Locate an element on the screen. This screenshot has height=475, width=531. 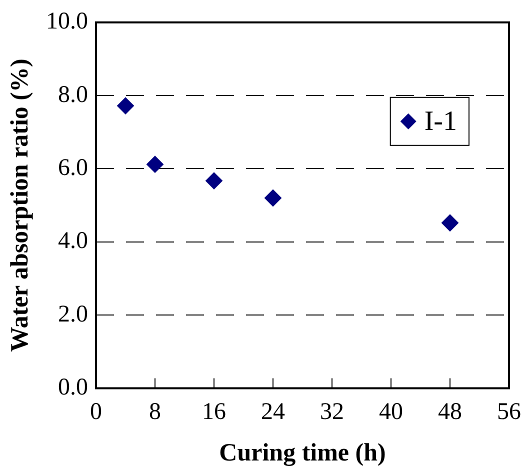
y-tick-label: 0.0 is located at coordinates (73, 387).